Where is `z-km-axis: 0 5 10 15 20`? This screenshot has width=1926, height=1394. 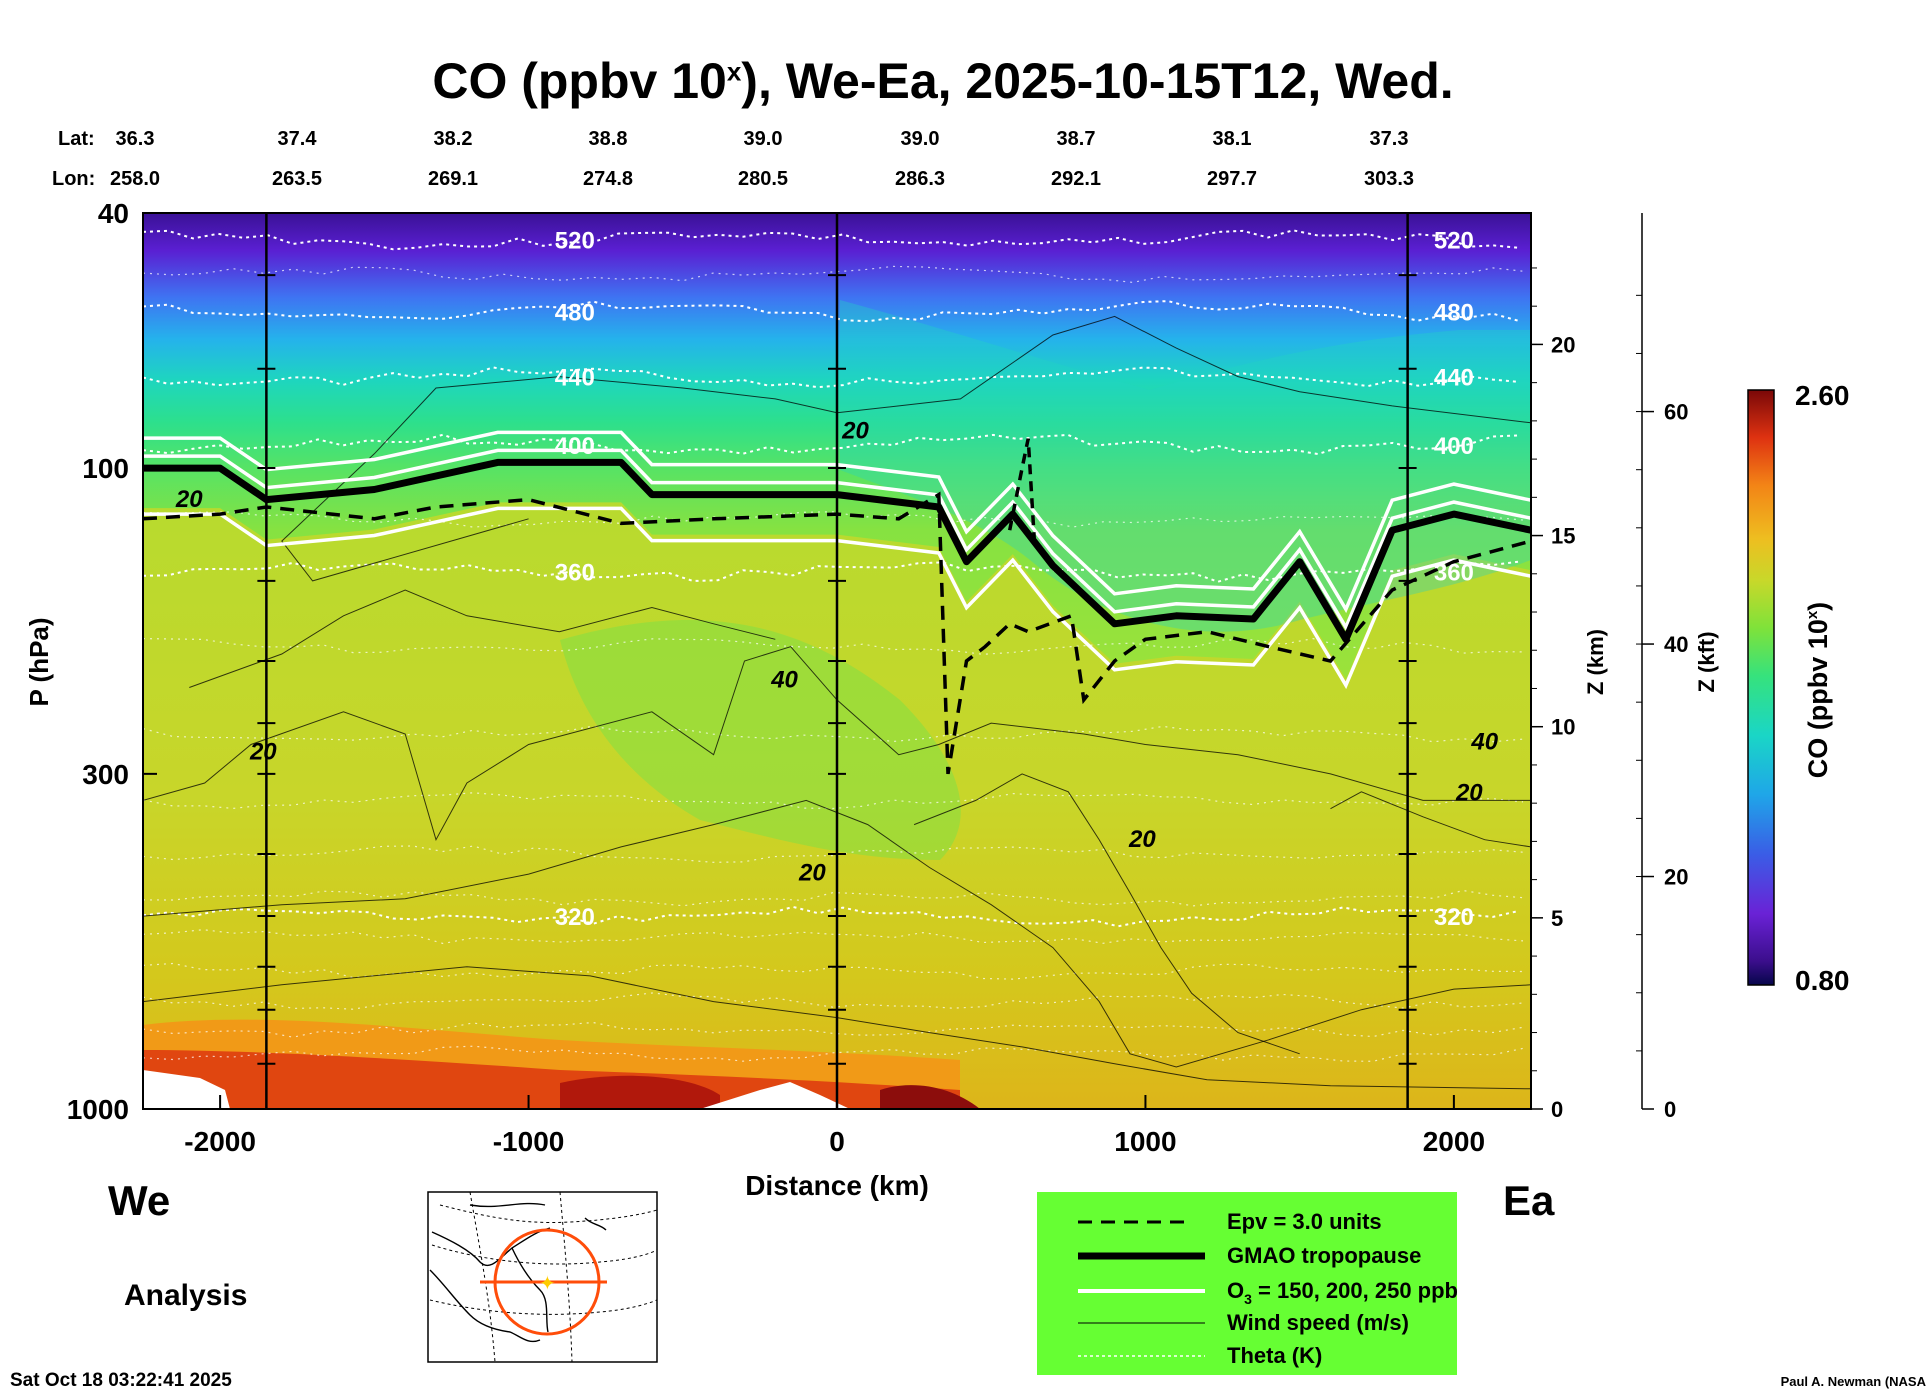
z-km-axis: 0 5 10 15 20 is located at coordinates (1553, 694).